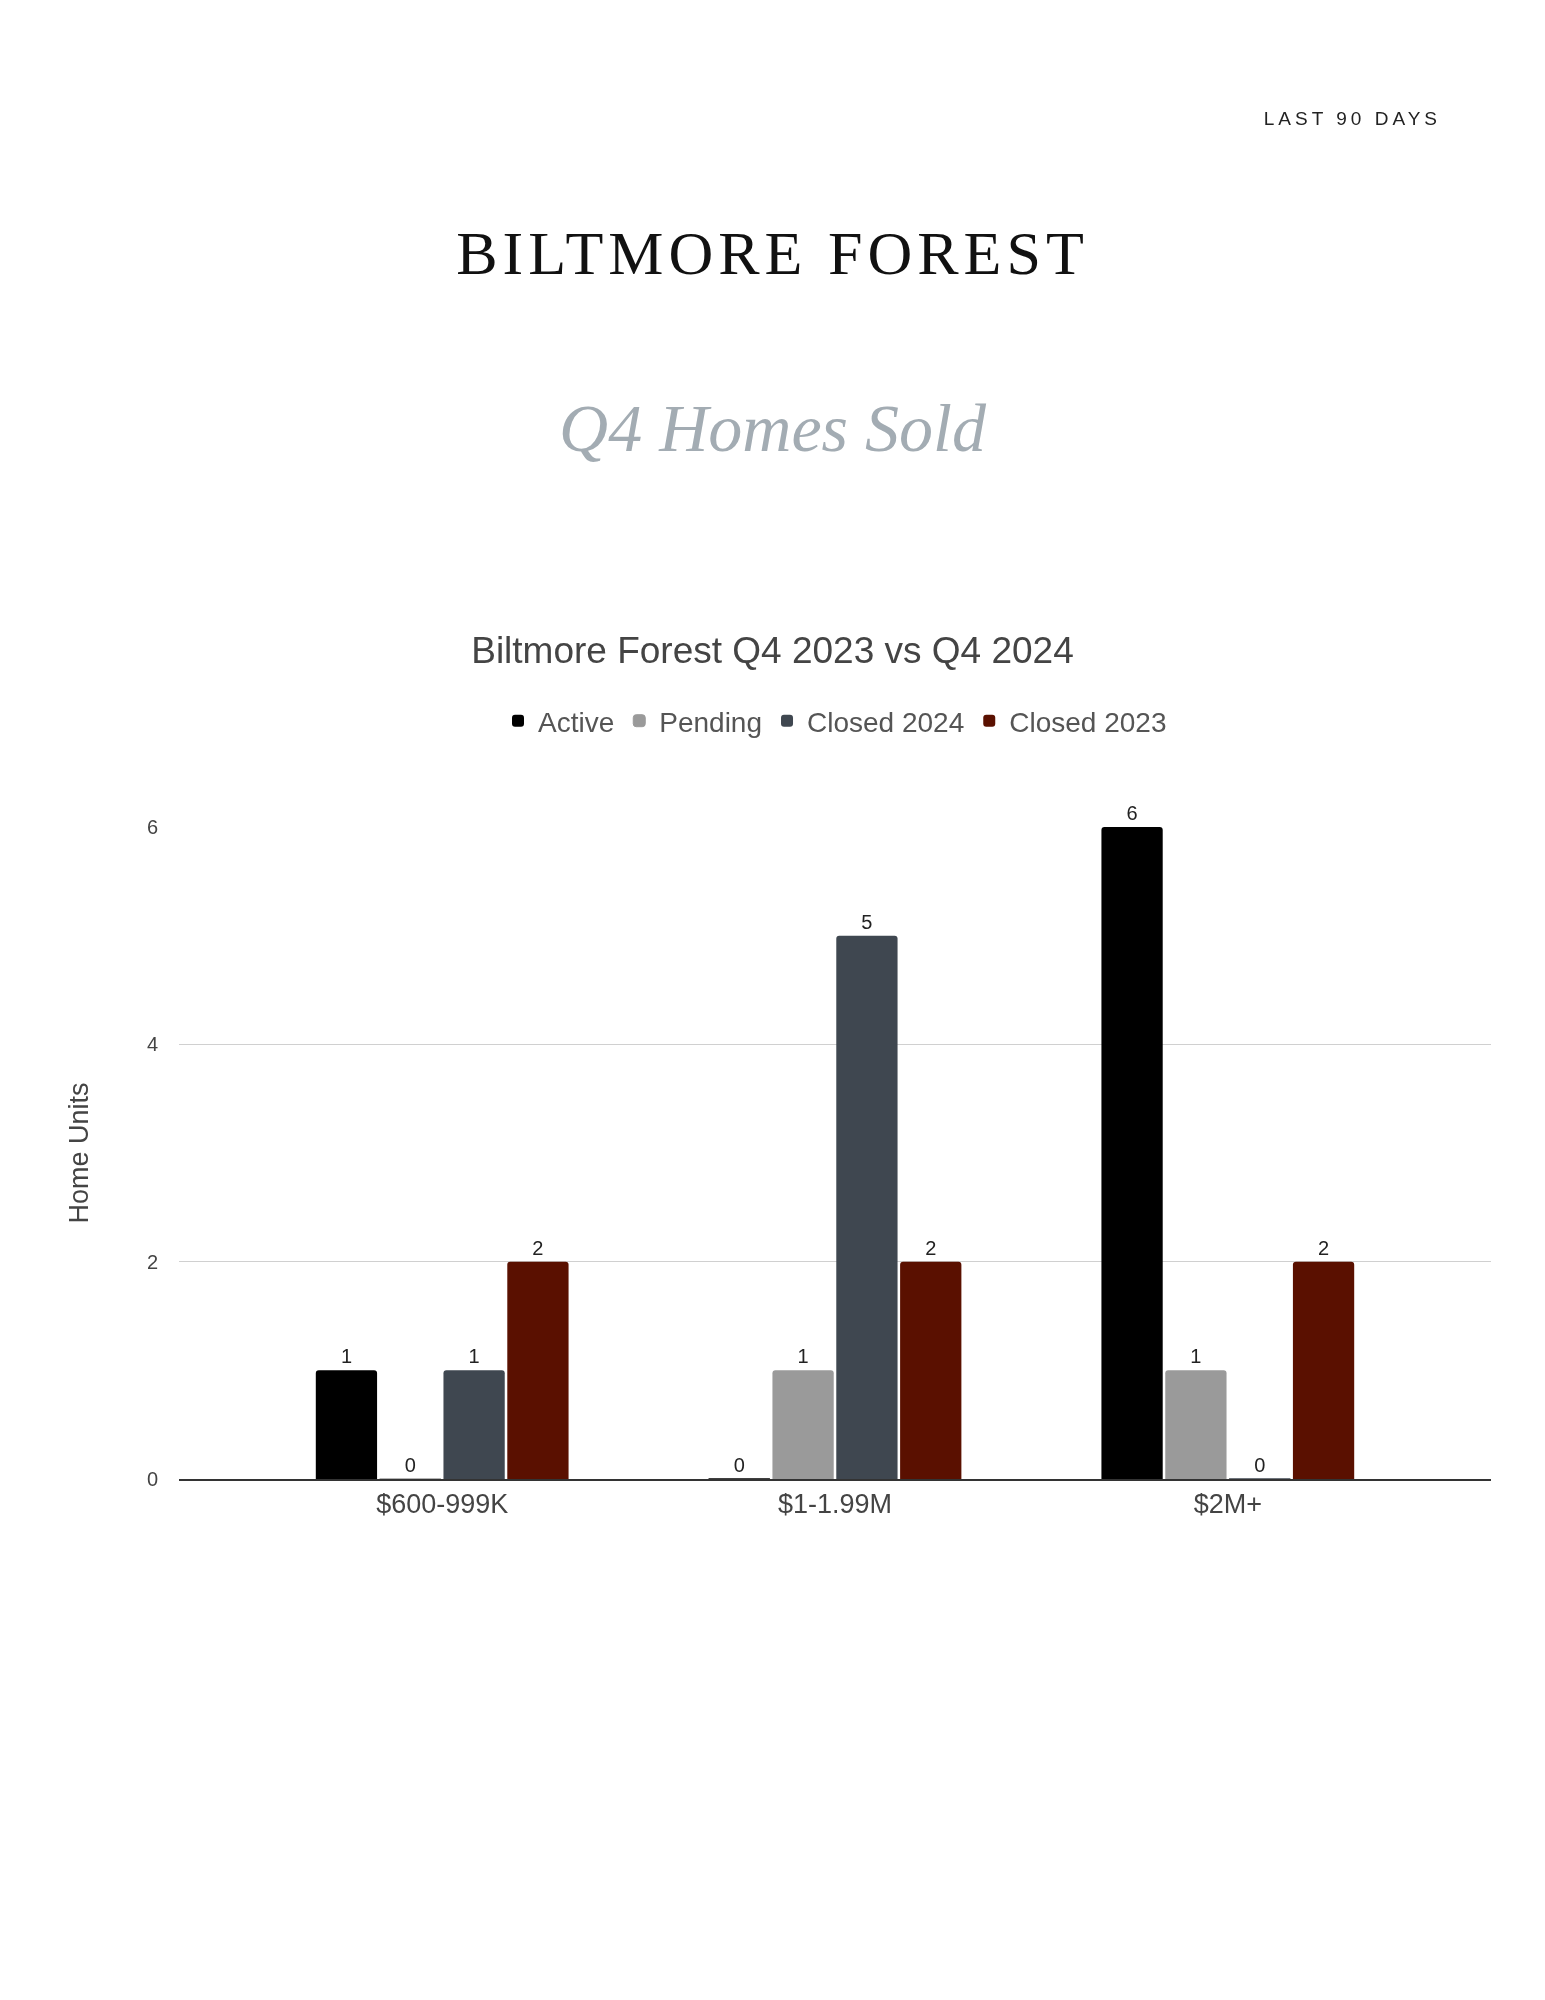 This screenshot has height=2000, width=1545. I want to click on y-tick-label: 0, so click(152, 1479).